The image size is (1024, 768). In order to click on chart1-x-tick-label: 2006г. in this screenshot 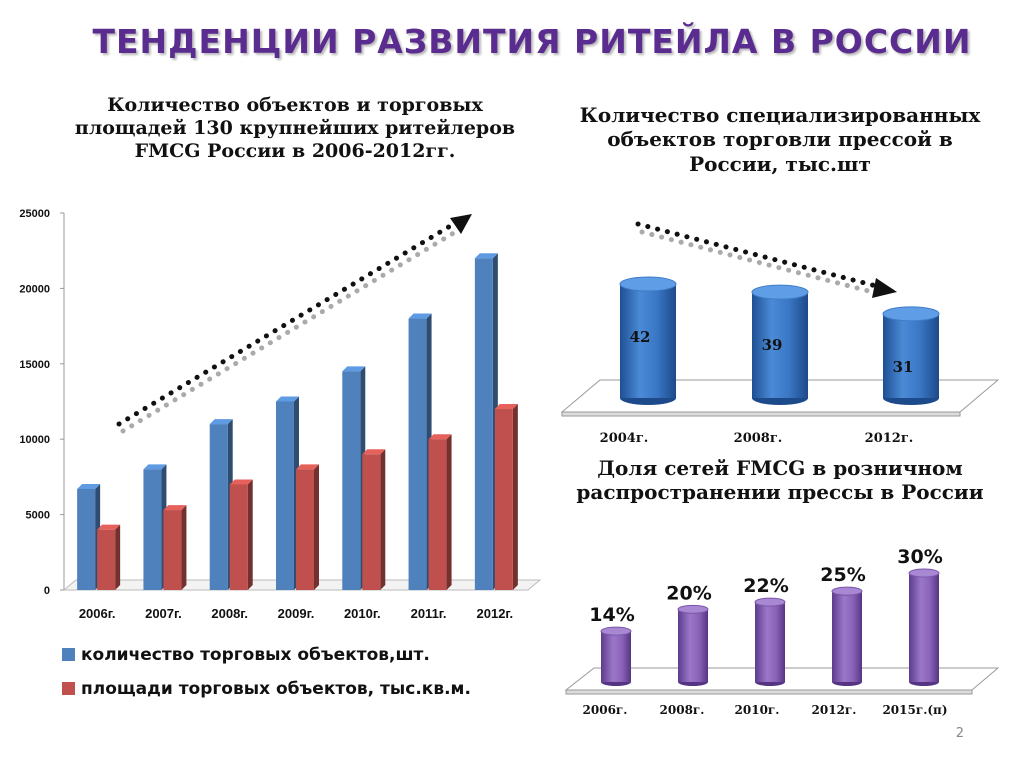, I will do `click(97, 613)`.